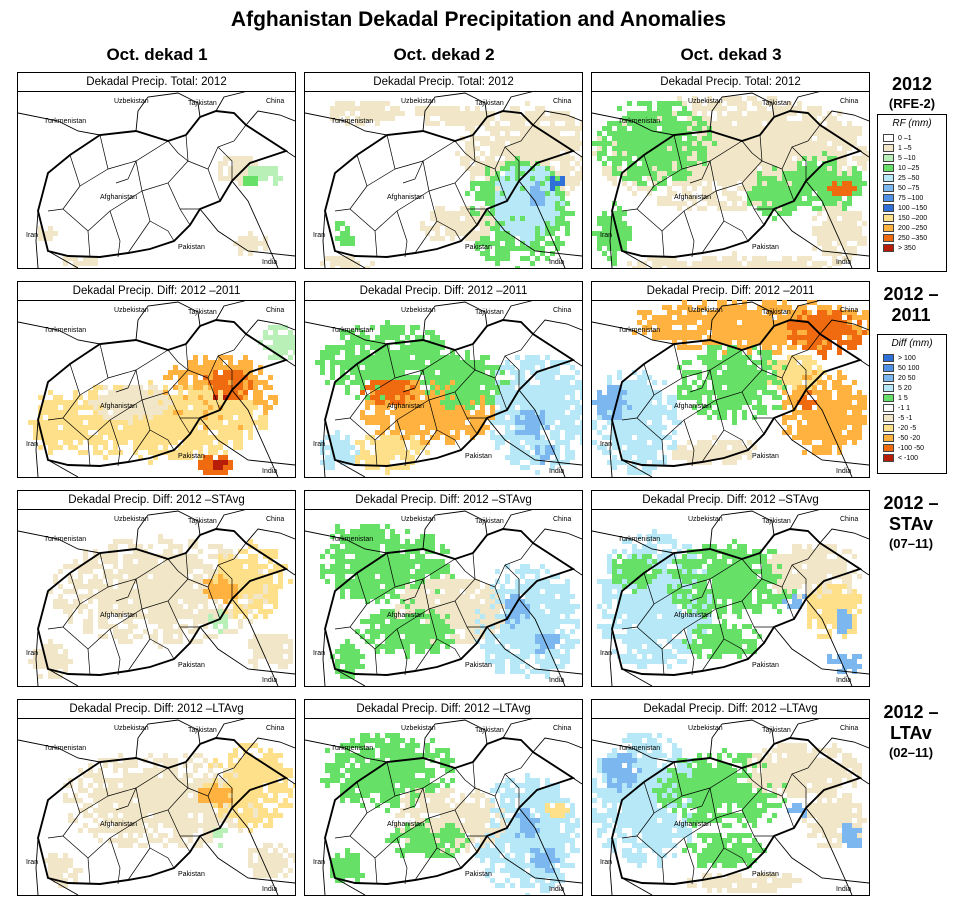 The width and height of the screenshot is (957, 917). What do you see at coordinates (908, 458) in the screenshot?
I see `legend-label: < -100` at bounding box center [908, 458].